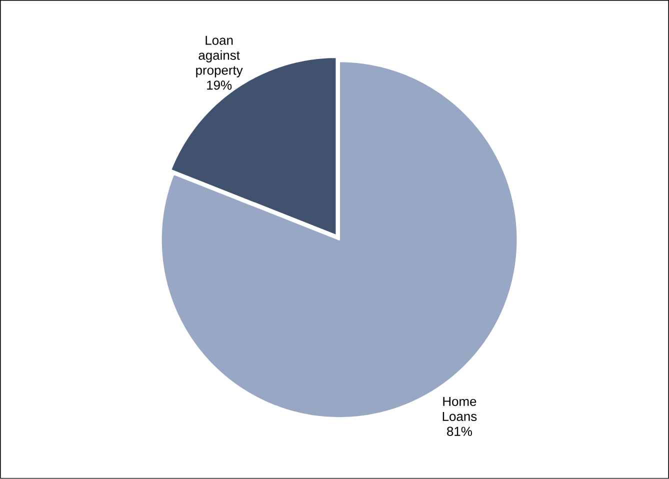 Image resolution: width=669 pixels, height=479 pixels. I want to click on data-label: 81%, so click(459, 431).